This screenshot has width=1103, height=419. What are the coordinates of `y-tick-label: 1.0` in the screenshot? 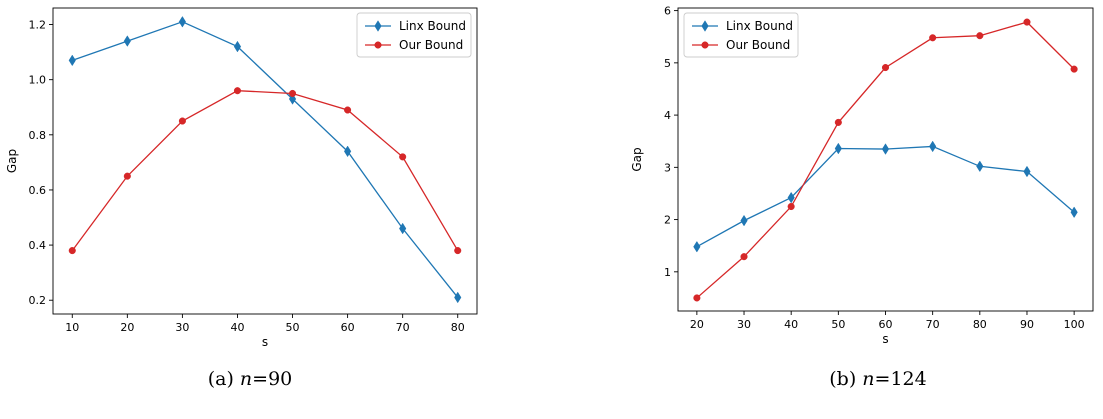 It's located at (38, 80).